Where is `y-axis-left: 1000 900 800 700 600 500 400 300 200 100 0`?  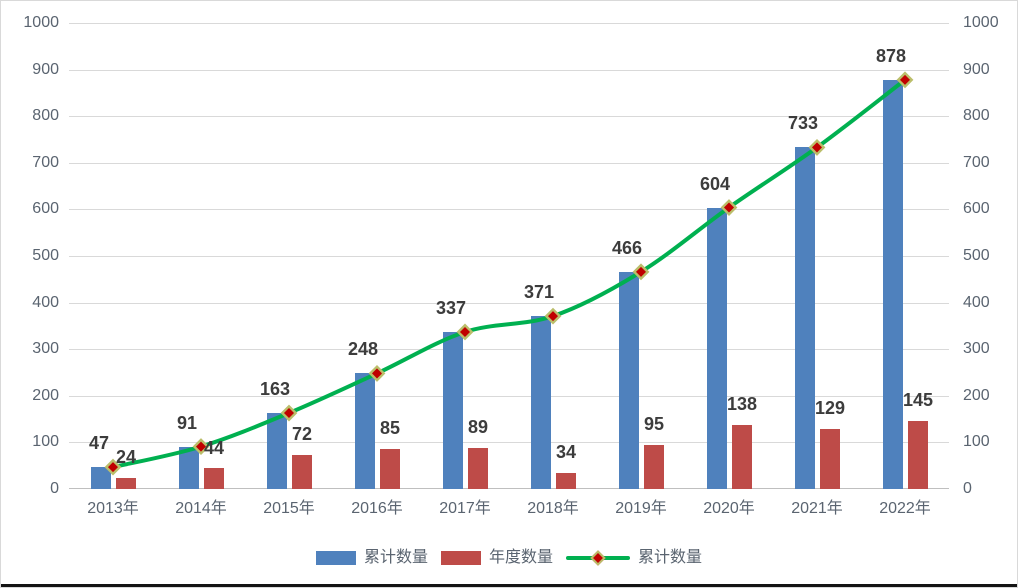
y-axis-left: 1000 900 800 700 600 500 400 300 200 100 0 is located at coordinates (30, 256).